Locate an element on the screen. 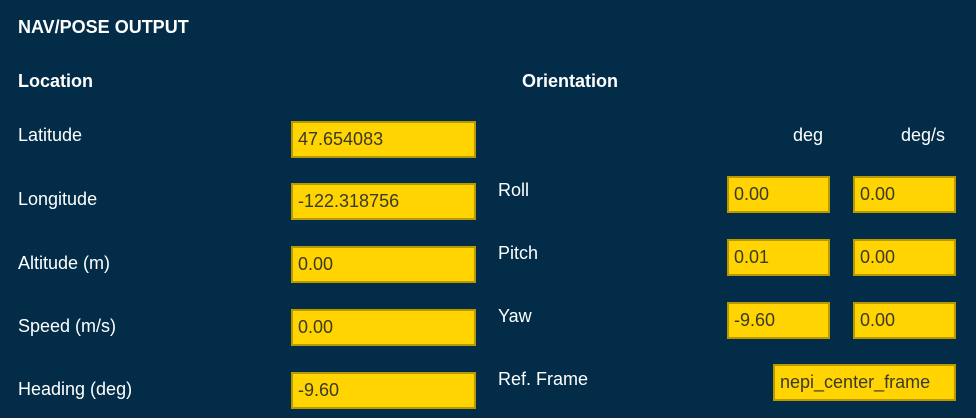 The height and width of the screenshot is (418, 976). orientation-heading: Orientation is located at coordinates (570, 81).